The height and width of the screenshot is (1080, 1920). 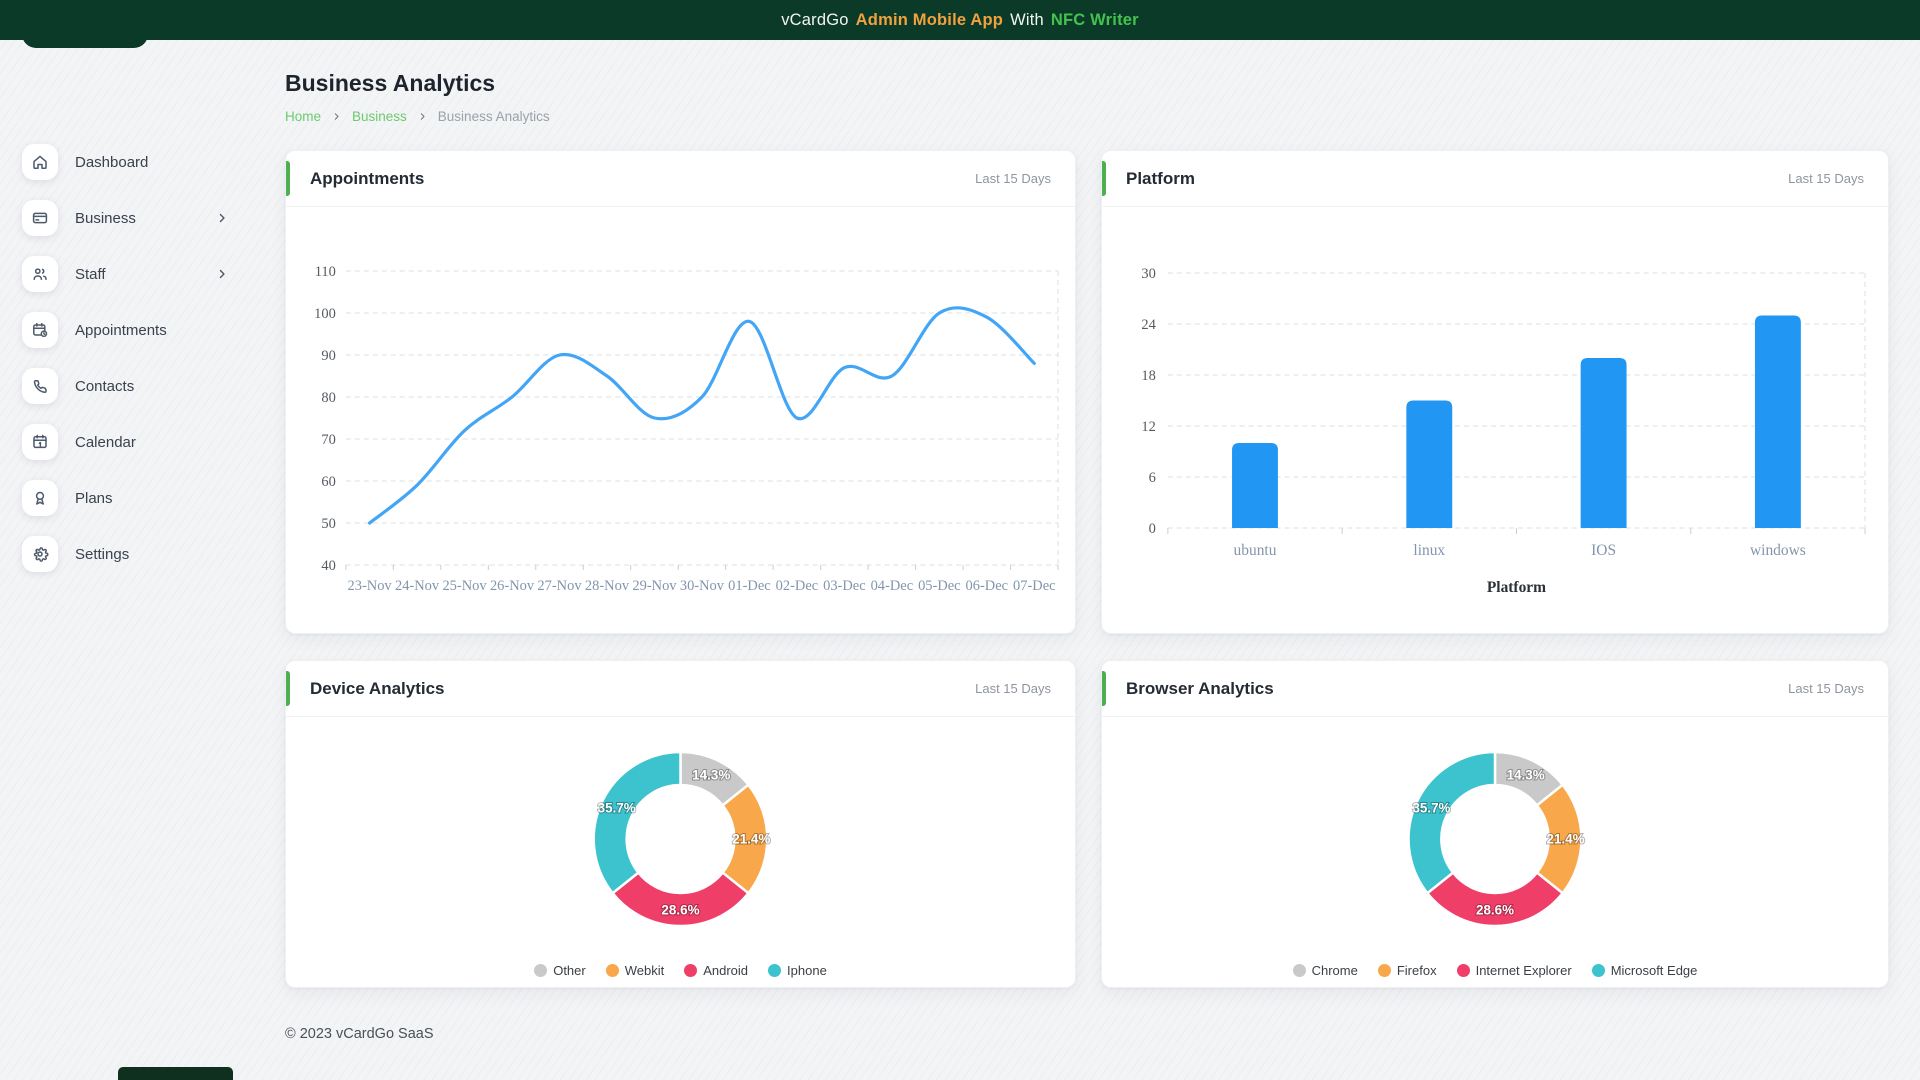 I want to click on sidebar-item-settings: Settings, so click(x=142, y=554).